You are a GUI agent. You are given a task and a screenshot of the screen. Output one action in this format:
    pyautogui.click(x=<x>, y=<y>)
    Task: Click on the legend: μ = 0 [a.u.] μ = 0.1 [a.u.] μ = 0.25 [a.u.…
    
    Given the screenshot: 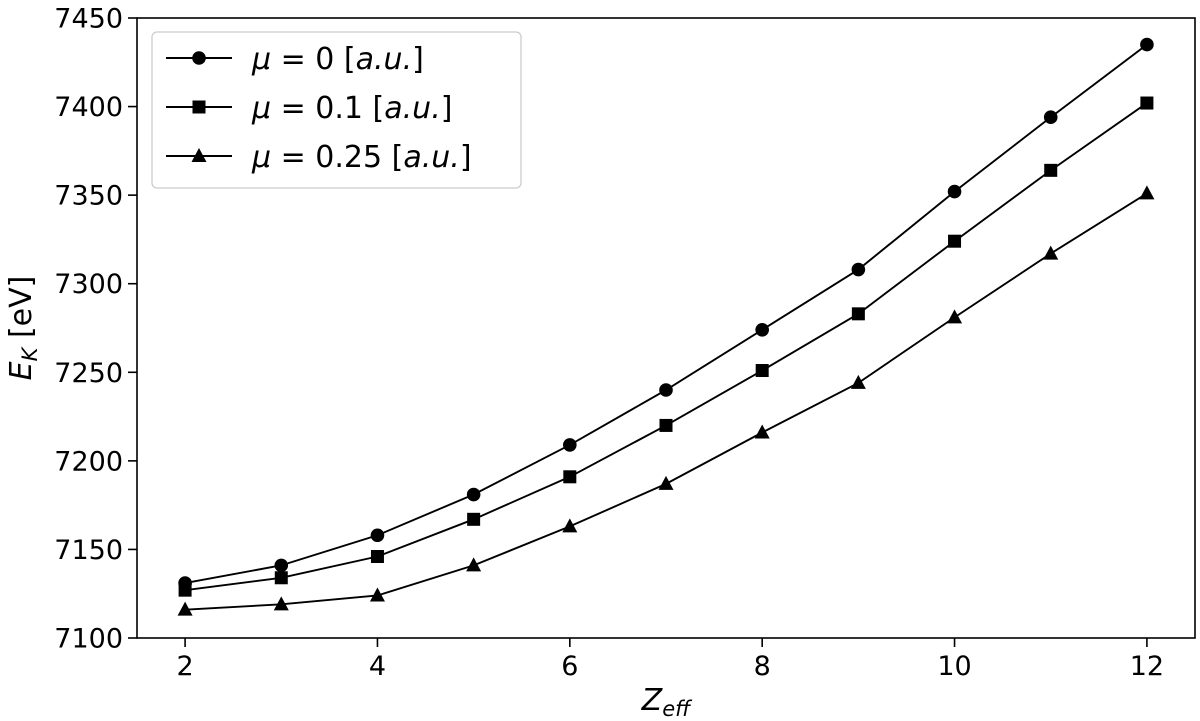 What is the action you would take?
    pyautogui.click(x=336, y=110)
    